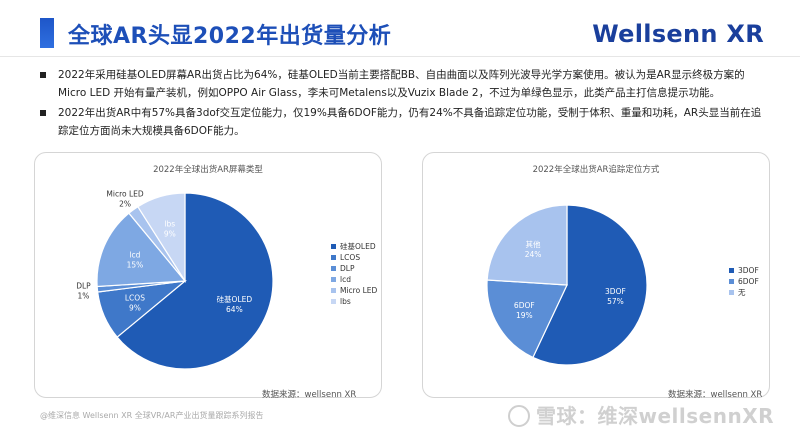 This screenshot has height=440, width=800. What do you see at coordinates (519, 416) in the screenshot?
I see `snowball-icon` at bounding box center [519, 416].